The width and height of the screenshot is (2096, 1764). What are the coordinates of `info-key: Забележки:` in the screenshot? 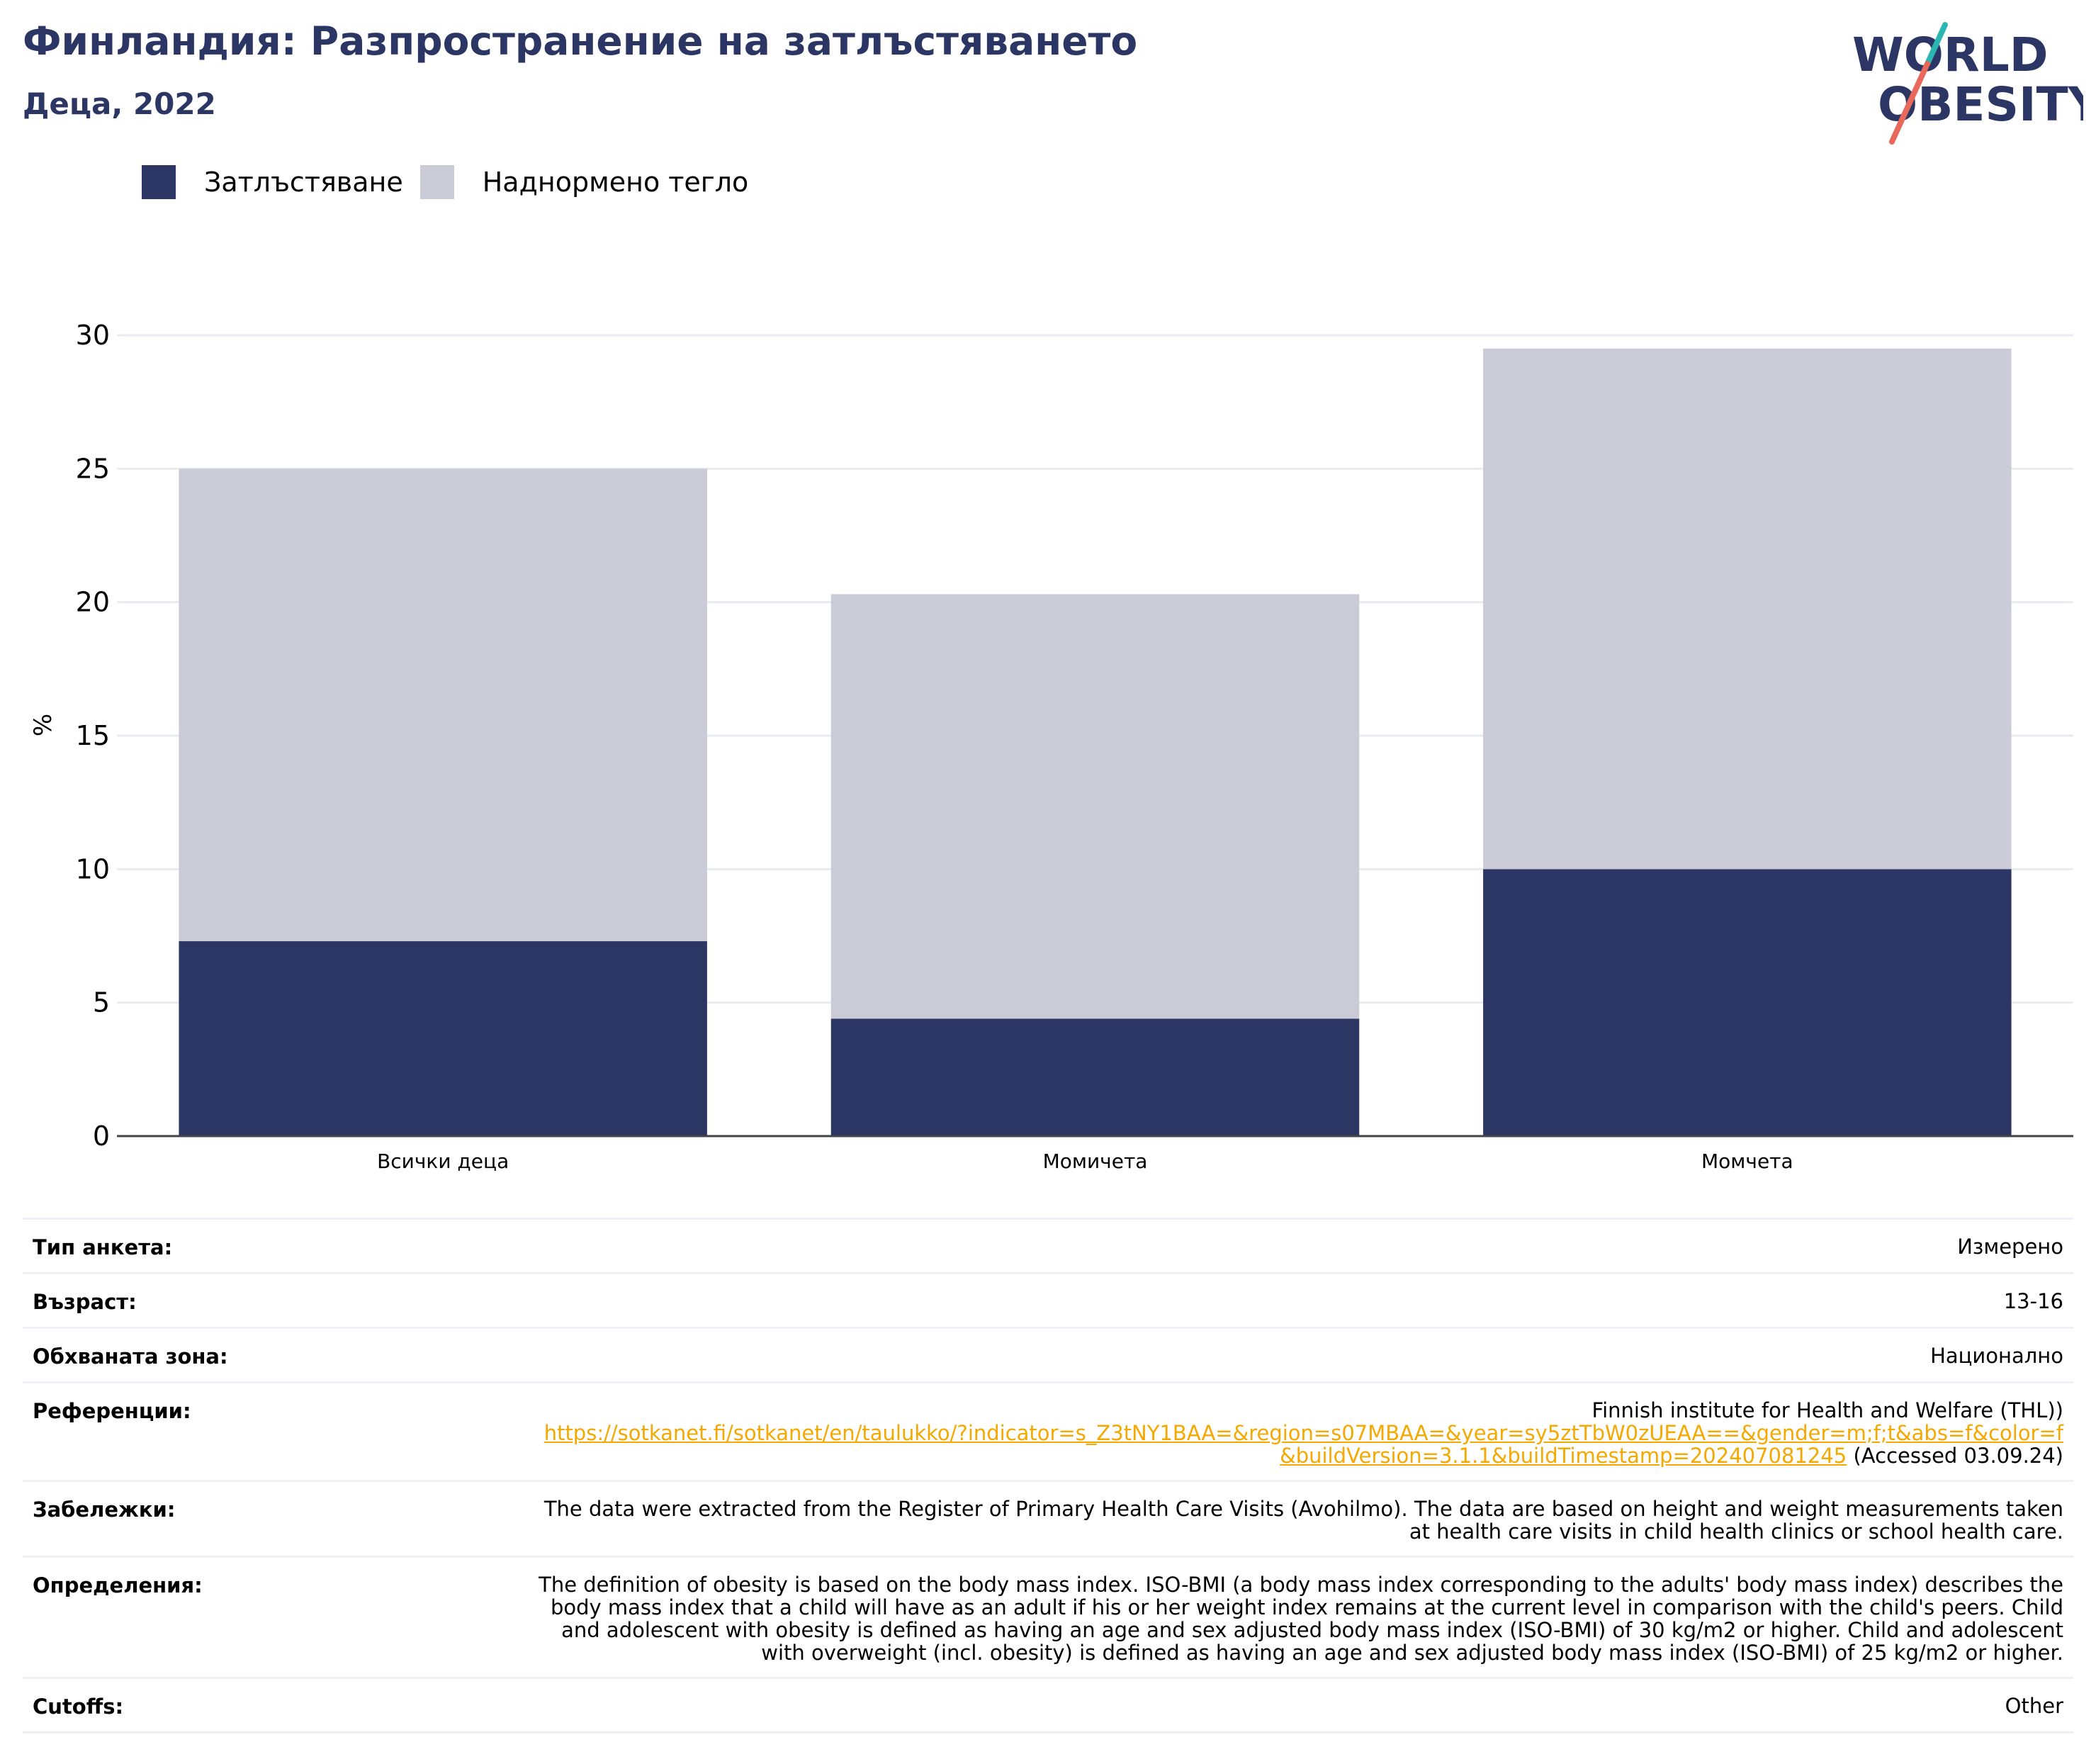 It's located at (104, 1510).